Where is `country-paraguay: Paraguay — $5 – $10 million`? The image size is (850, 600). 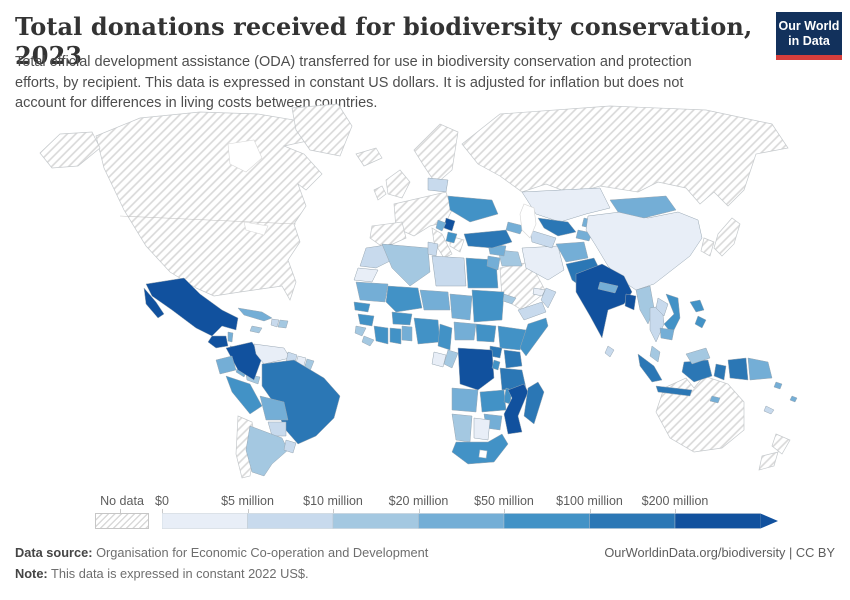 country-paraguay: Paraguay — $5 – $10 million is located at coordinates (277, 429).